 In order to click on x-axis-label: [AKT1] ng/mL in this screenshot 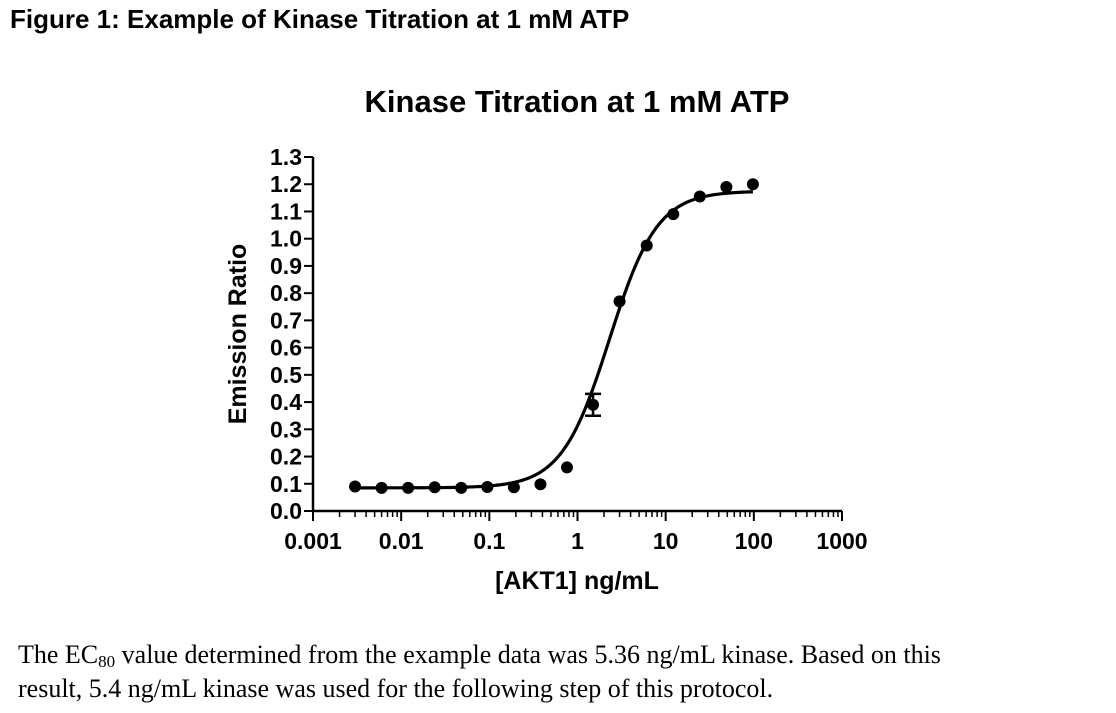, I will do `click(577, 581)`.